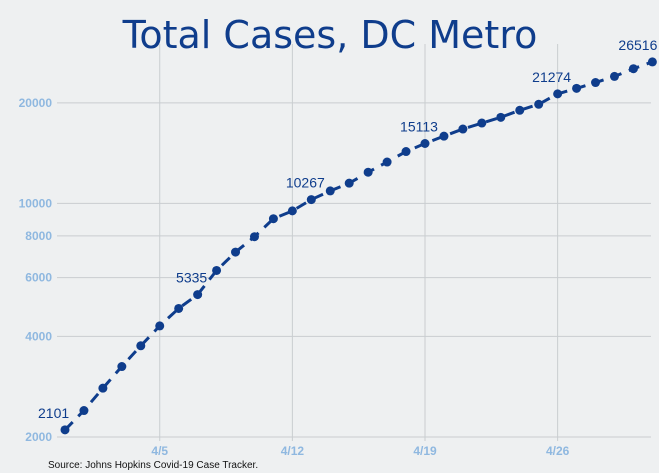  Describe the element at coordinates (38, 336) in the screenshot. I see `y-tick-label: 4000` at that location.